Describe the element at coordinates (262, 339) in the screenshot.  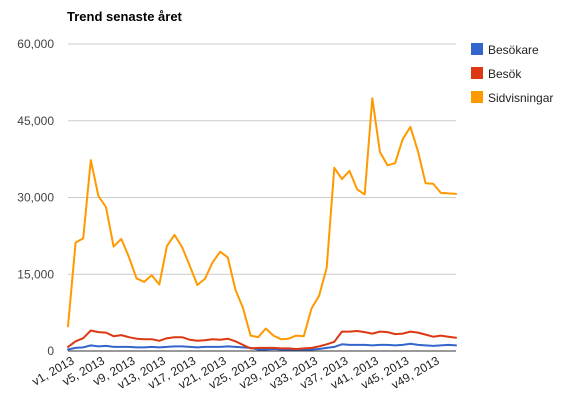
I see `series-line-bes-k` at that location.